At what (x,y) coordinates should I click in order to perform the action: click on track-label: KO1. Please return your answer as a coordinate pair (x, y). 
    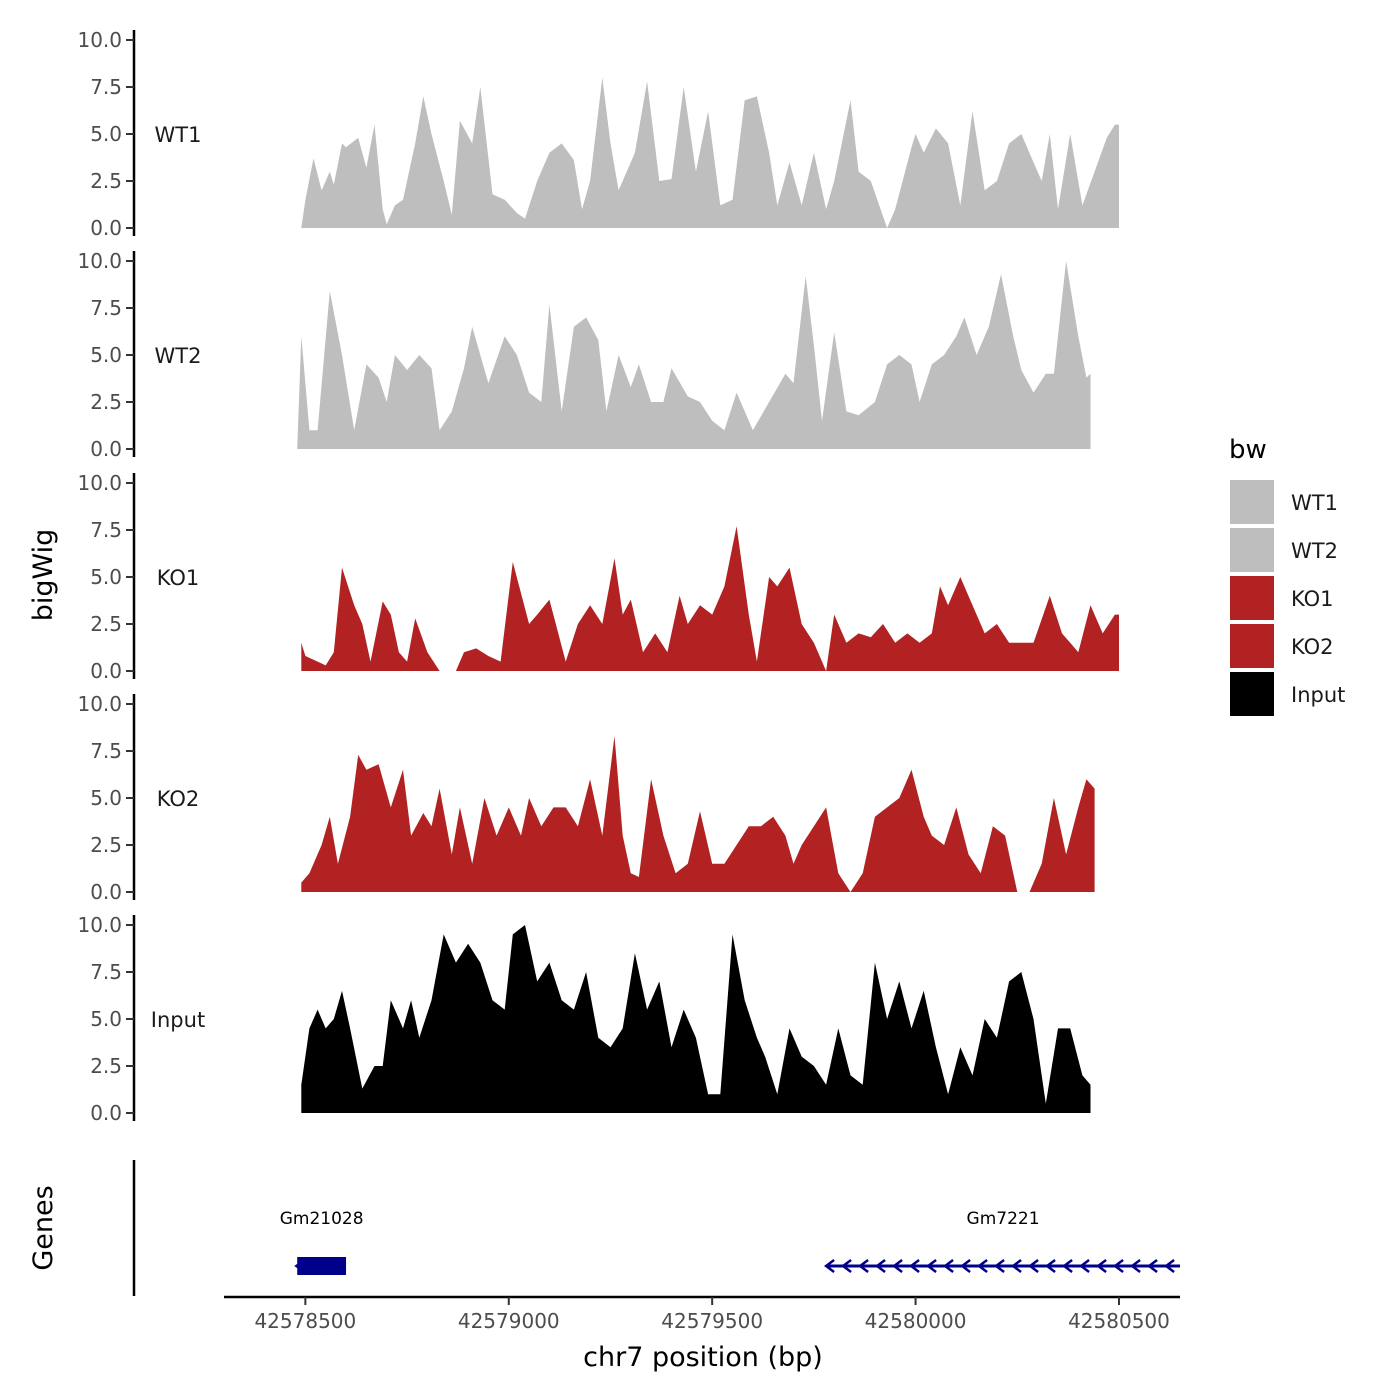
    Looking at the image, I should click on (178, 578).